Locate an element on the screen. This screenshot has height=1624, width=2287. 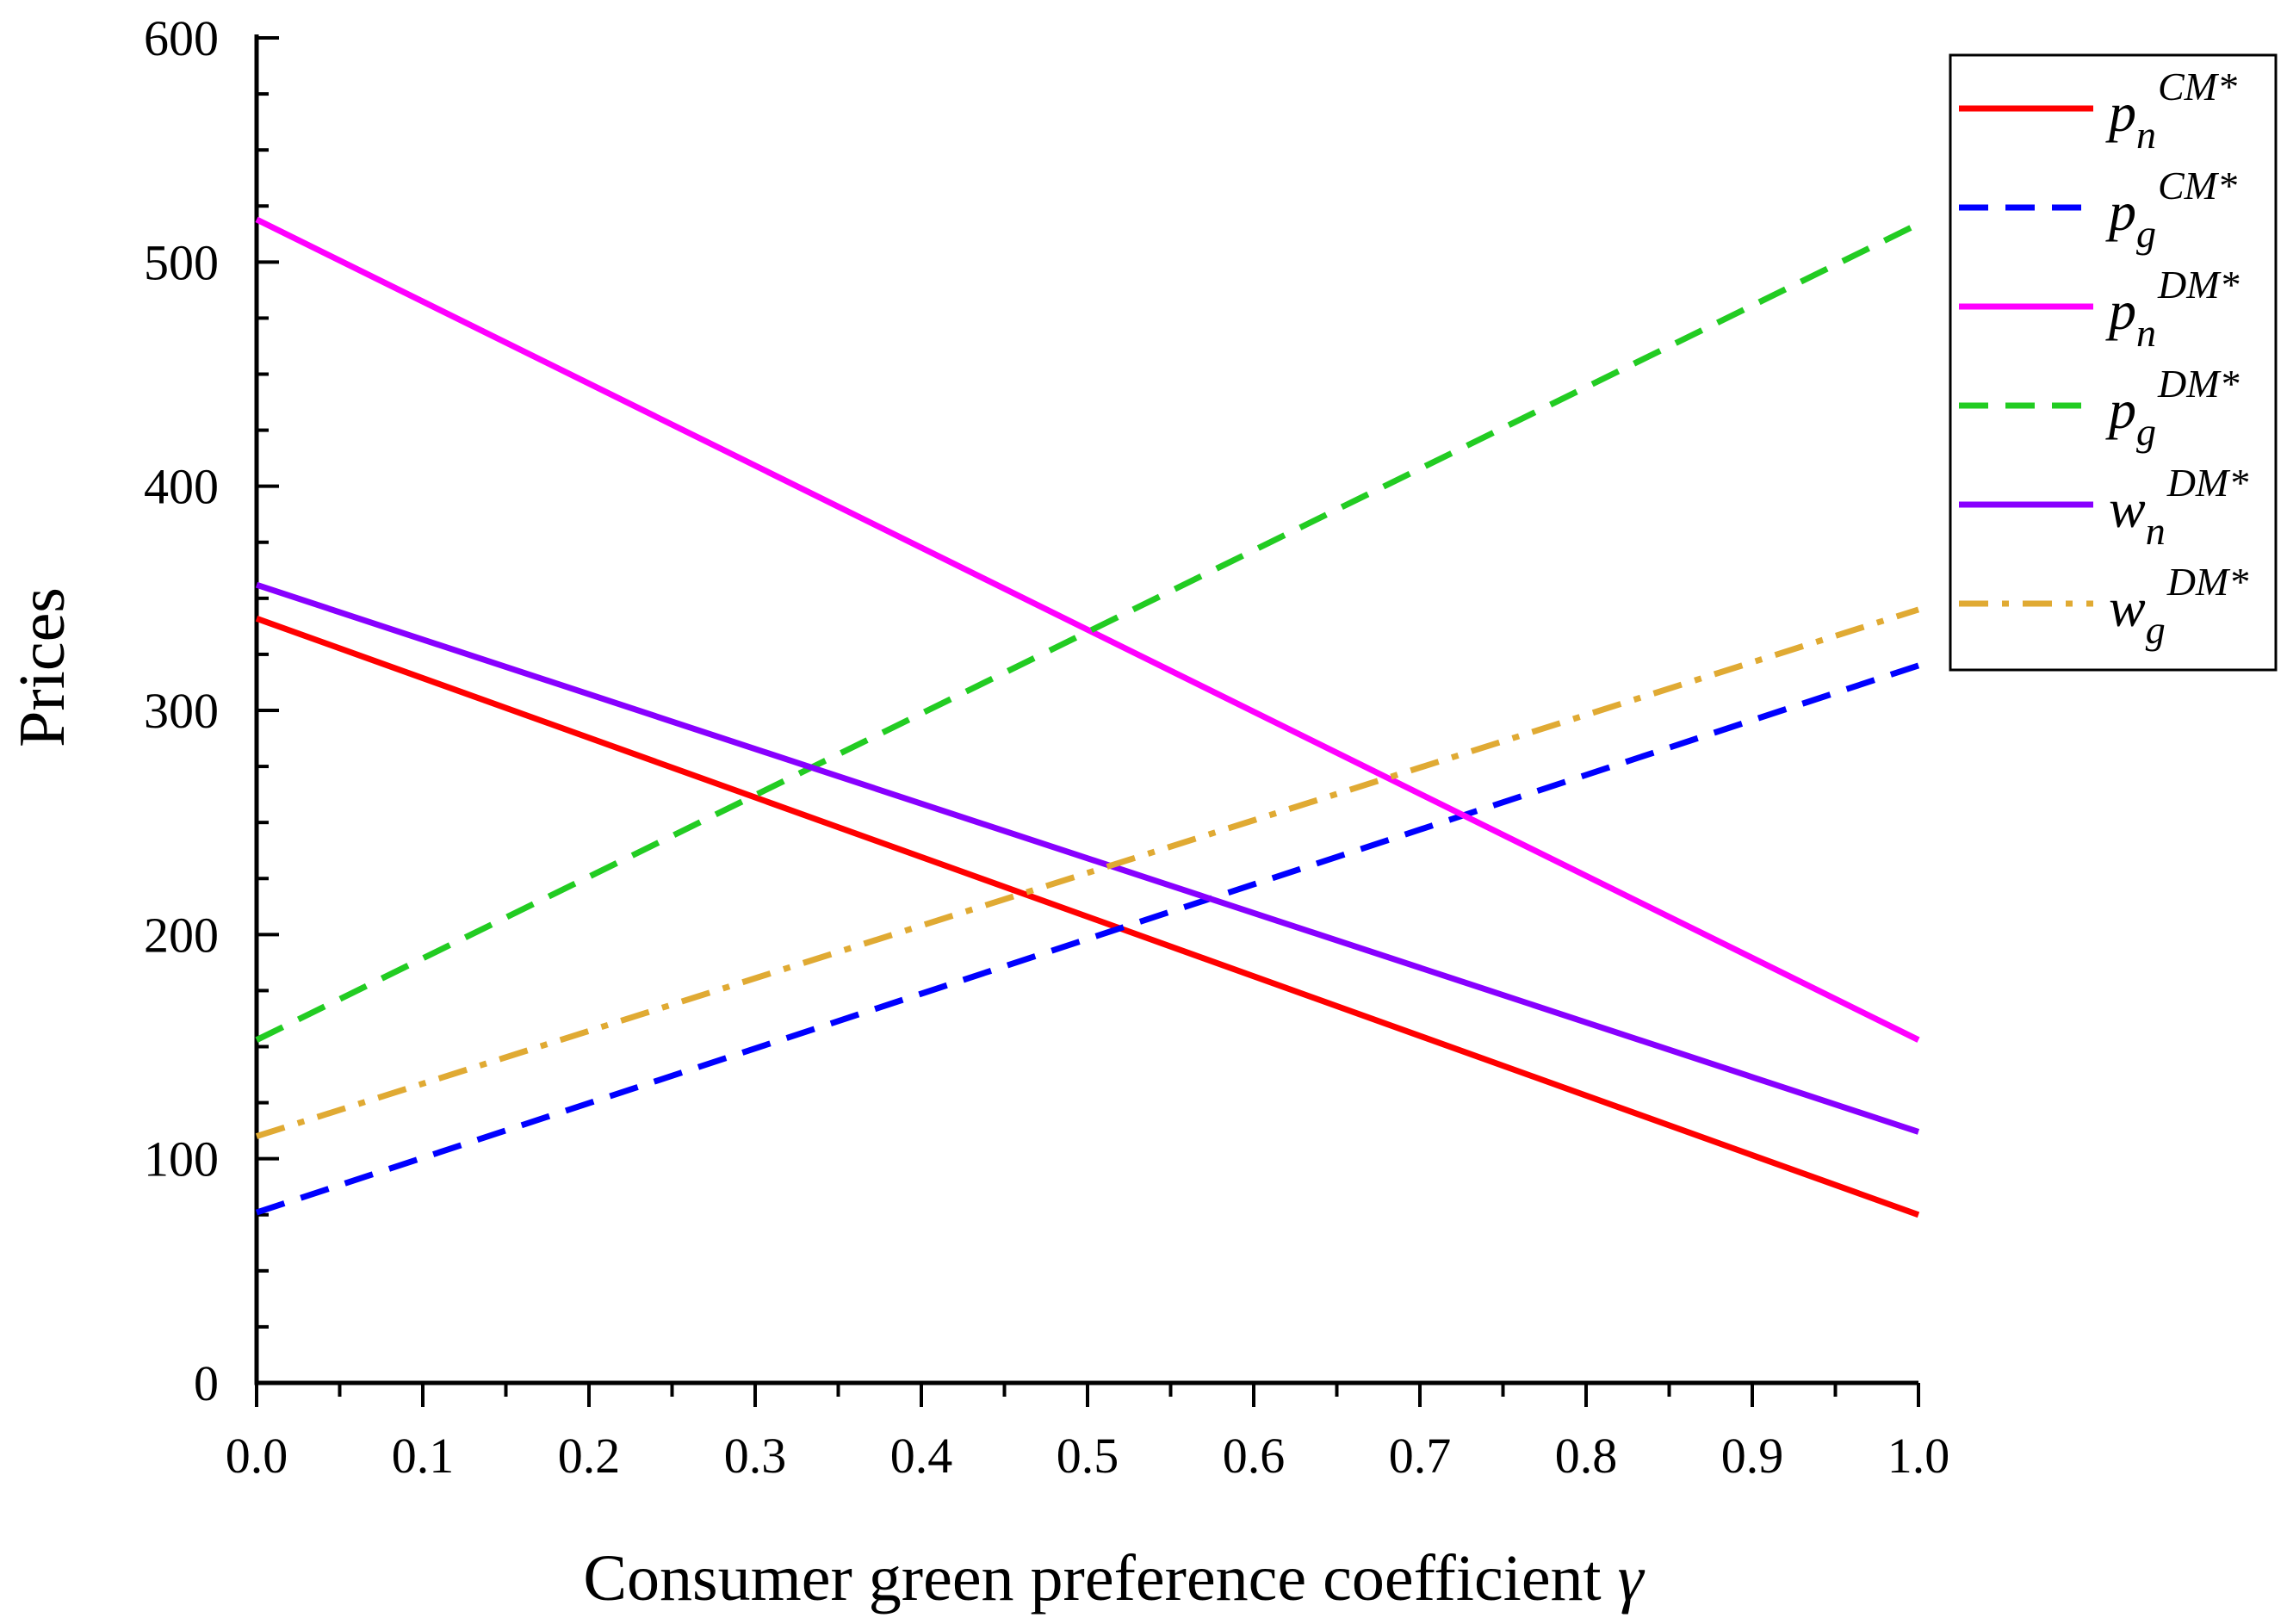
y-tick-label: 100 is located at coordinates (181, 1159).